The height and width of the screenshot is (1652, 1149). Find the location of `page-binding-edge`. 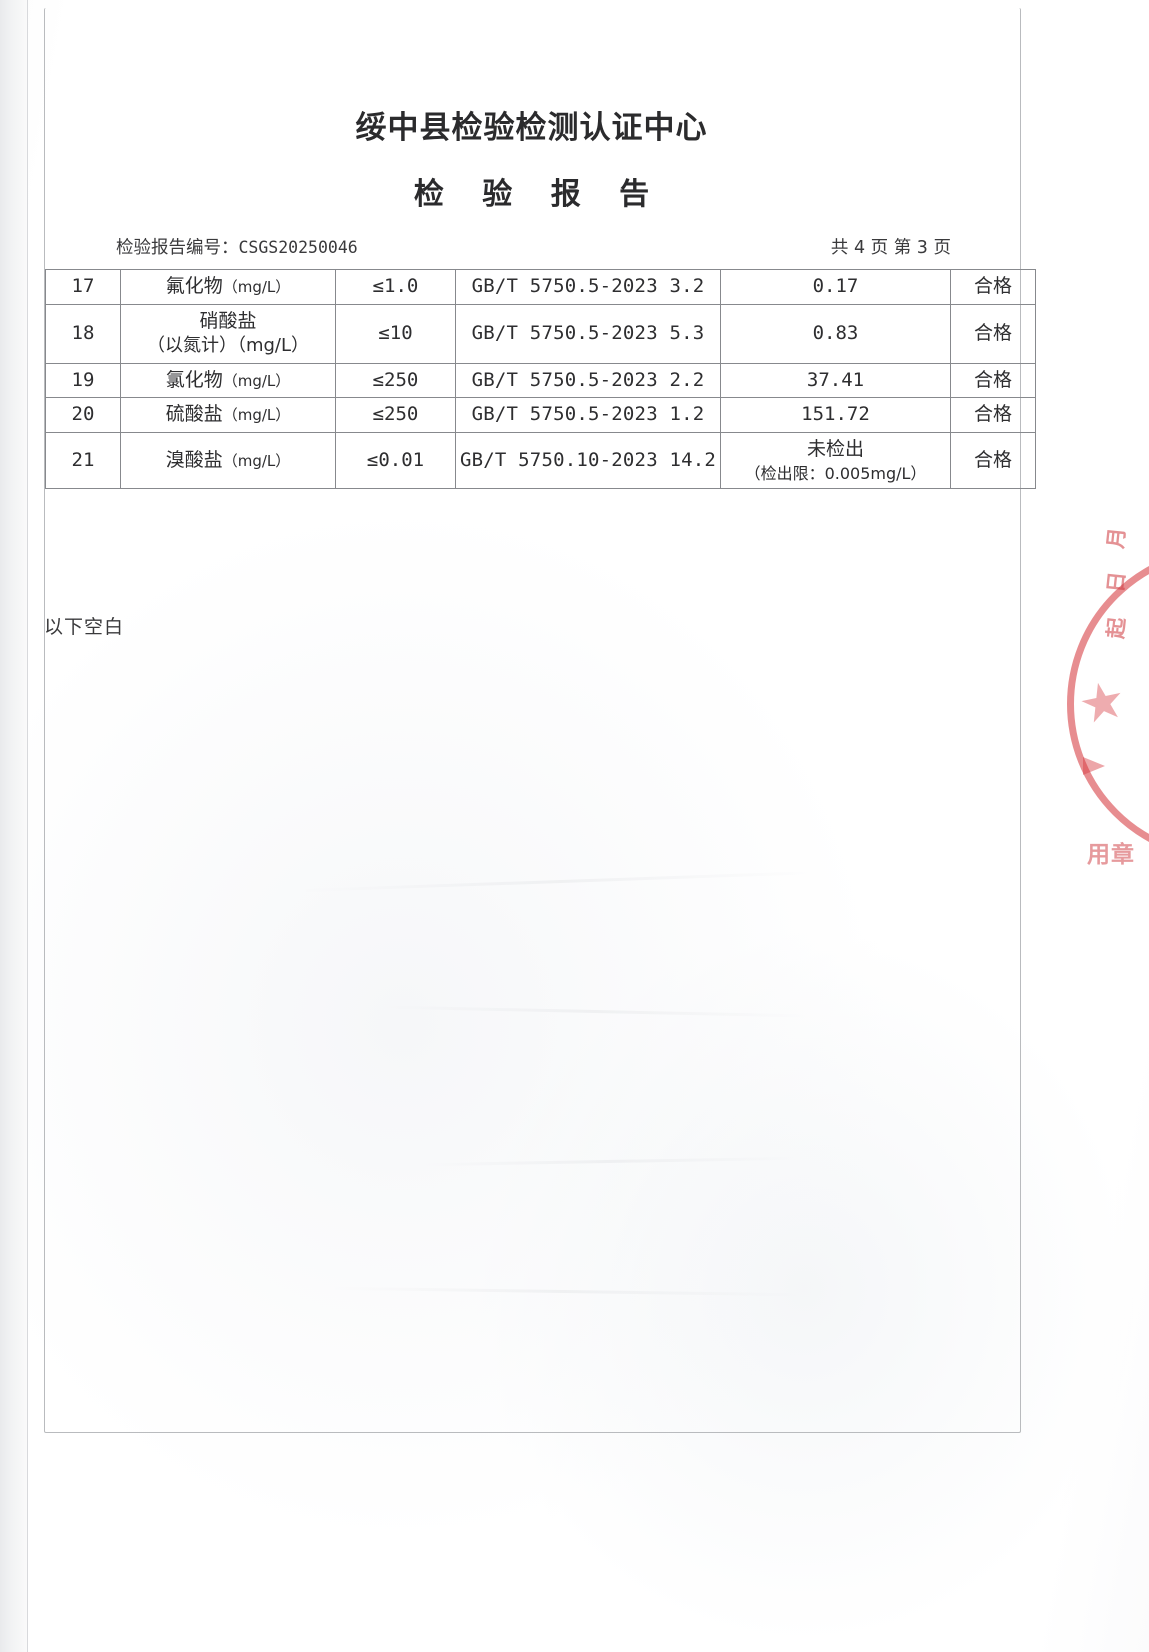

page-binding-edge is located at coordinates (14, 826).